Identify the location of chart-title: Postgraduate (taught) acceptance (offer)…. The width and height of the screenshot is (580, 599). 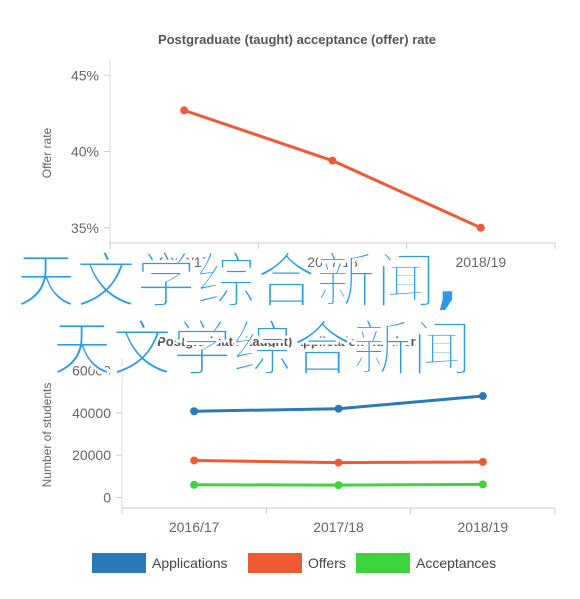
(297, 39).